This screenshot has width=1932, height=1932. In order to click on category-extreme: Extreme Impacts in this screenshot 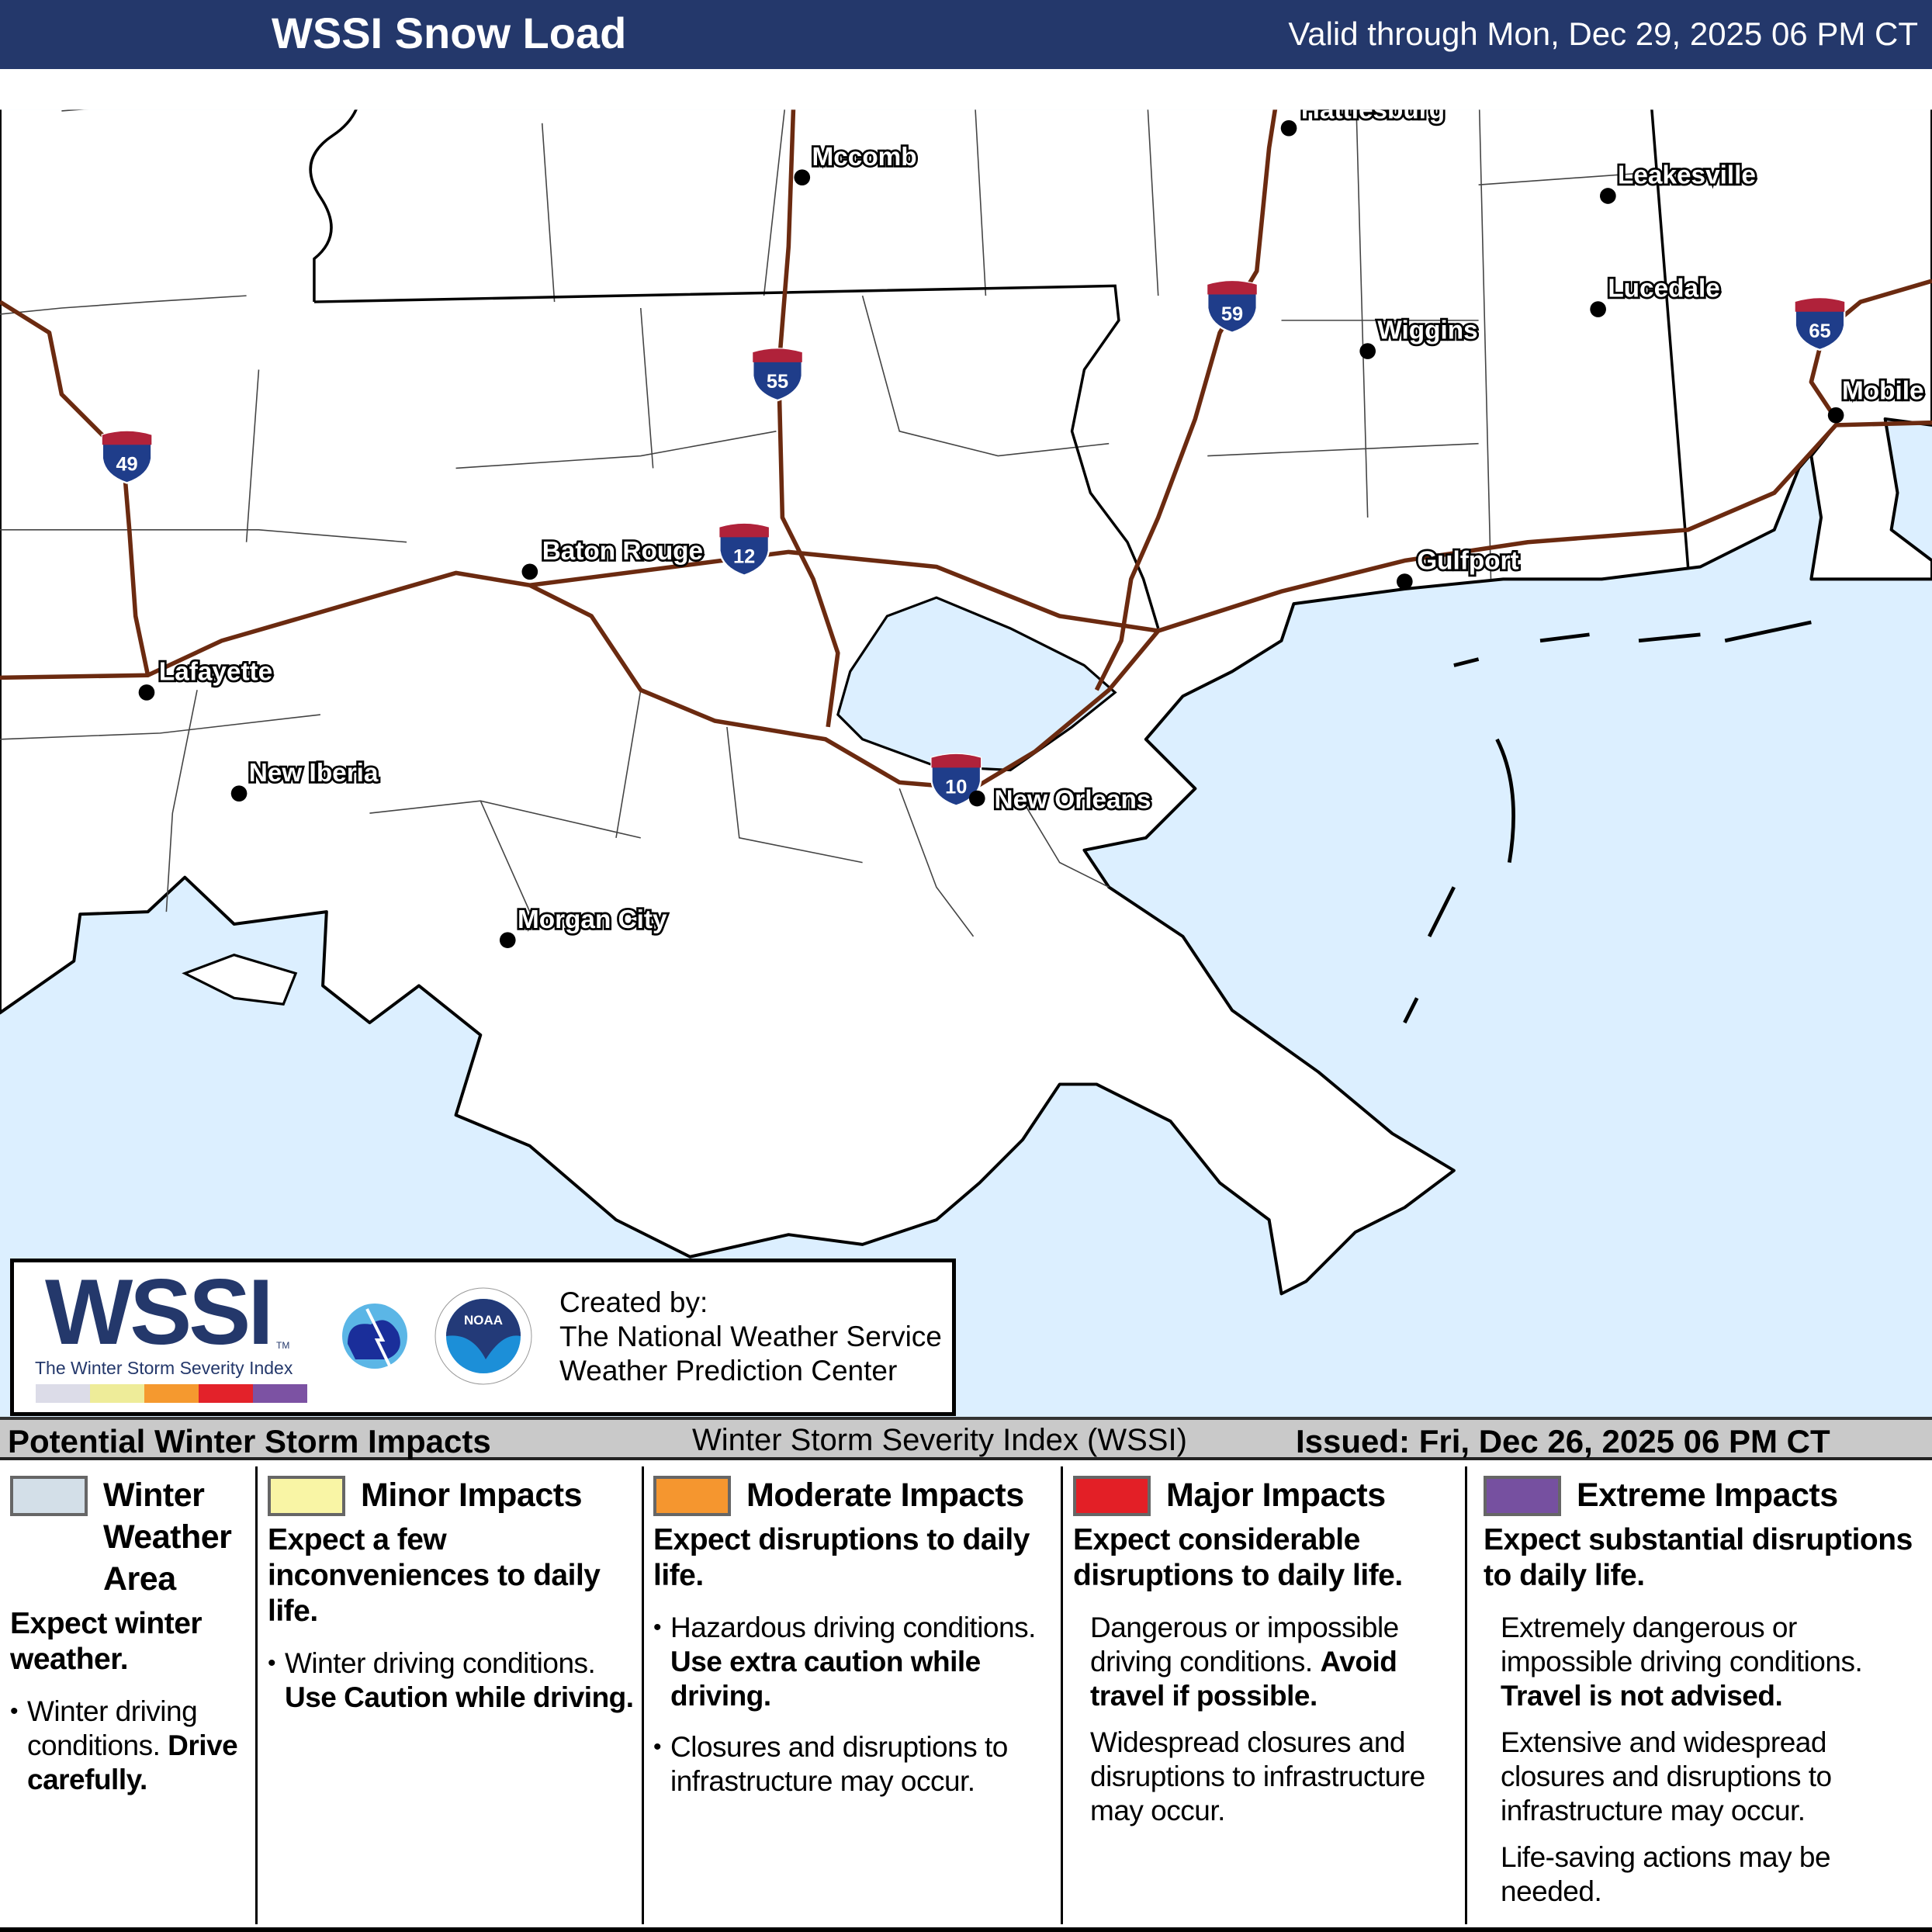, I will do `click(1707, 1495)`.